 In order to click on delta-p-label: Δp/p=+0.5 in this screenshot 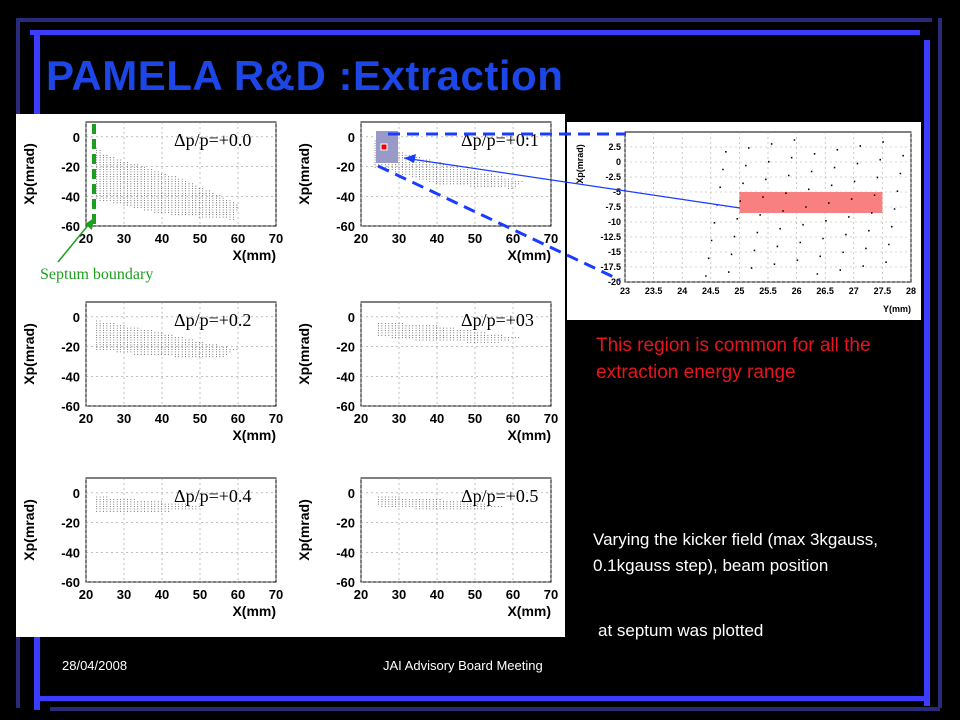, I will do `click(499, 496)`.